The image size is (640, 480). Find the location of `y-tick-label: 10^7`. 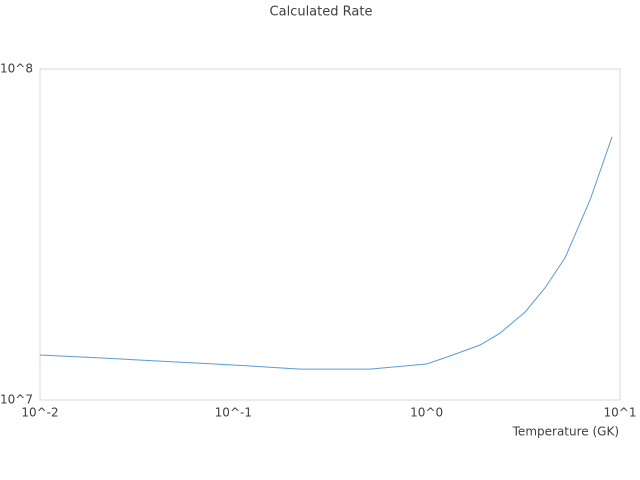

y-tick-label: 10^7 is located at coordinates (16, 400).